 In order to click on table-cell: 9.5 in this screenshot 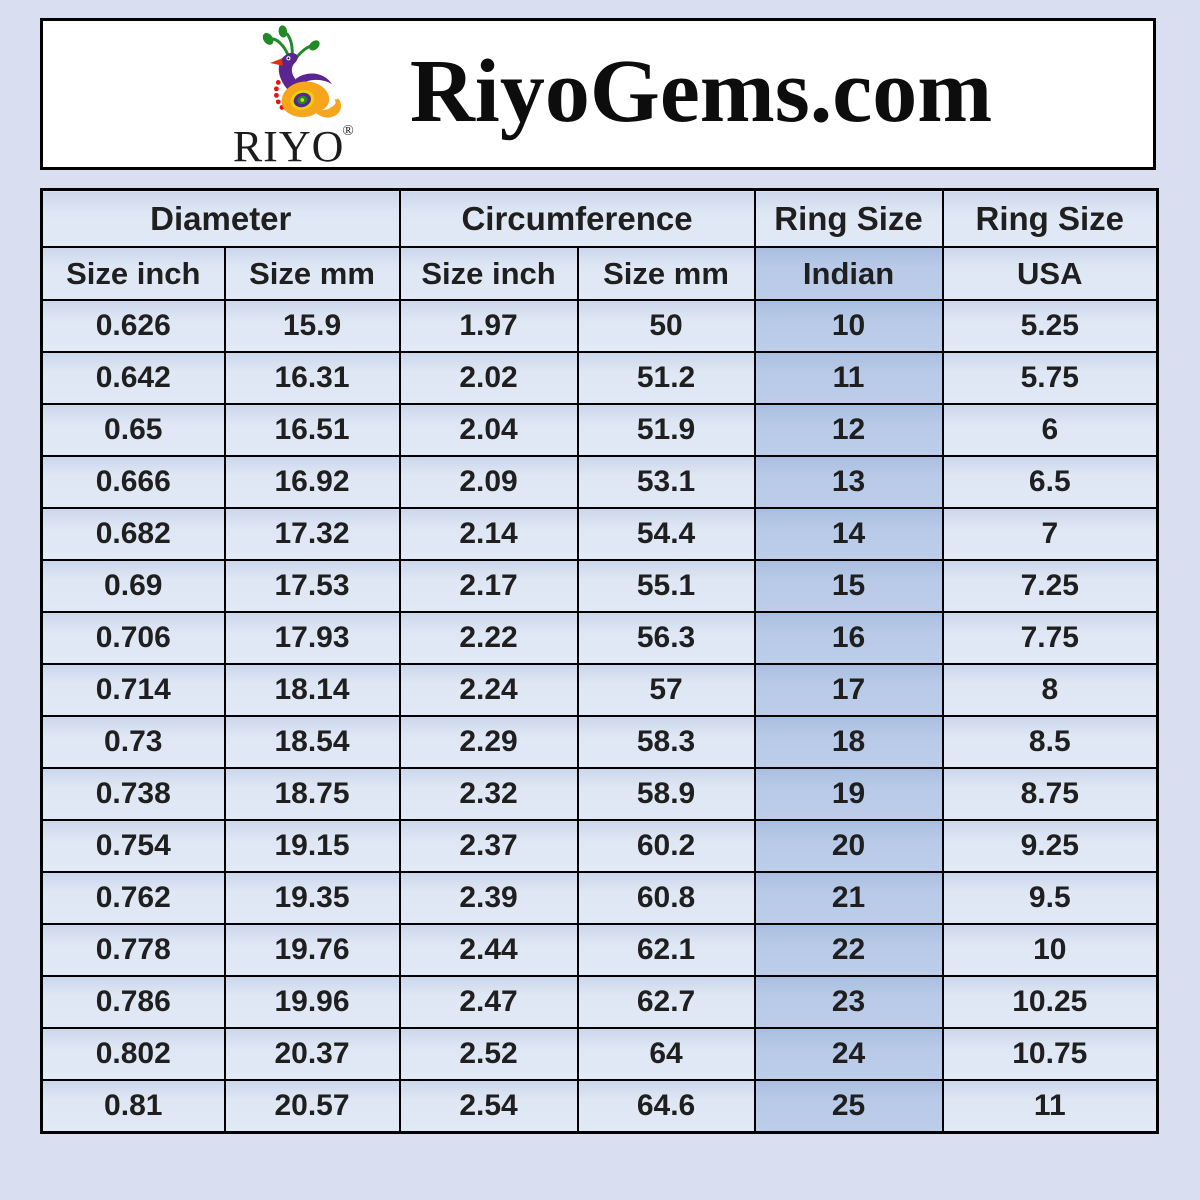, I will do `click(1050, 898)`.